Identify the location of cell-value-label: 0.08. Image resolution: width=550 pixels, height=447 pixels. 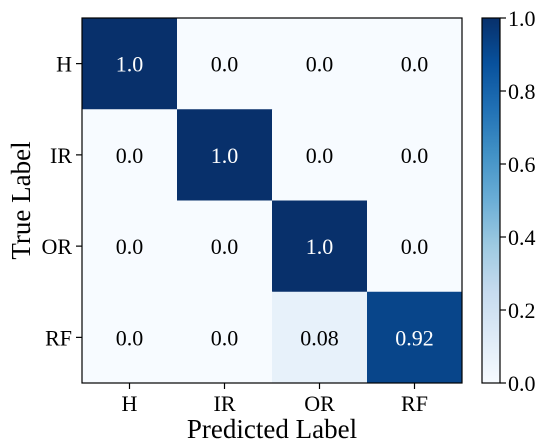
(319, 337).